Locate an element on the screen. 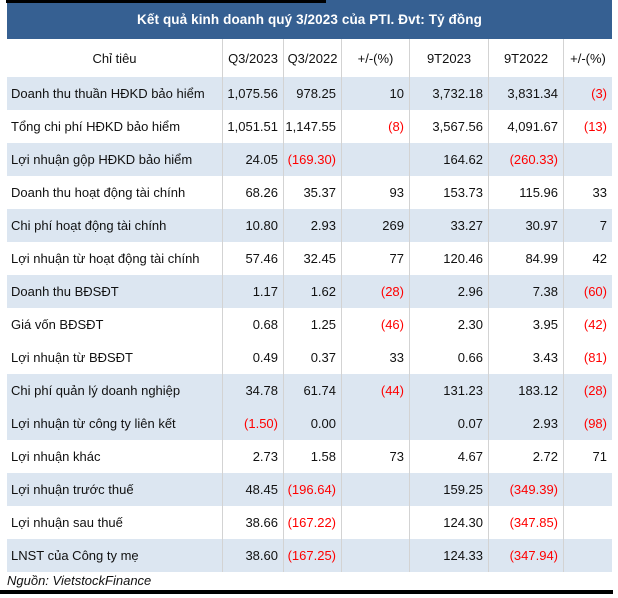 Image resolution: width=618 pixels, height=598 pixels. cell-value: (196.64) is located at coordinates (312, 489).